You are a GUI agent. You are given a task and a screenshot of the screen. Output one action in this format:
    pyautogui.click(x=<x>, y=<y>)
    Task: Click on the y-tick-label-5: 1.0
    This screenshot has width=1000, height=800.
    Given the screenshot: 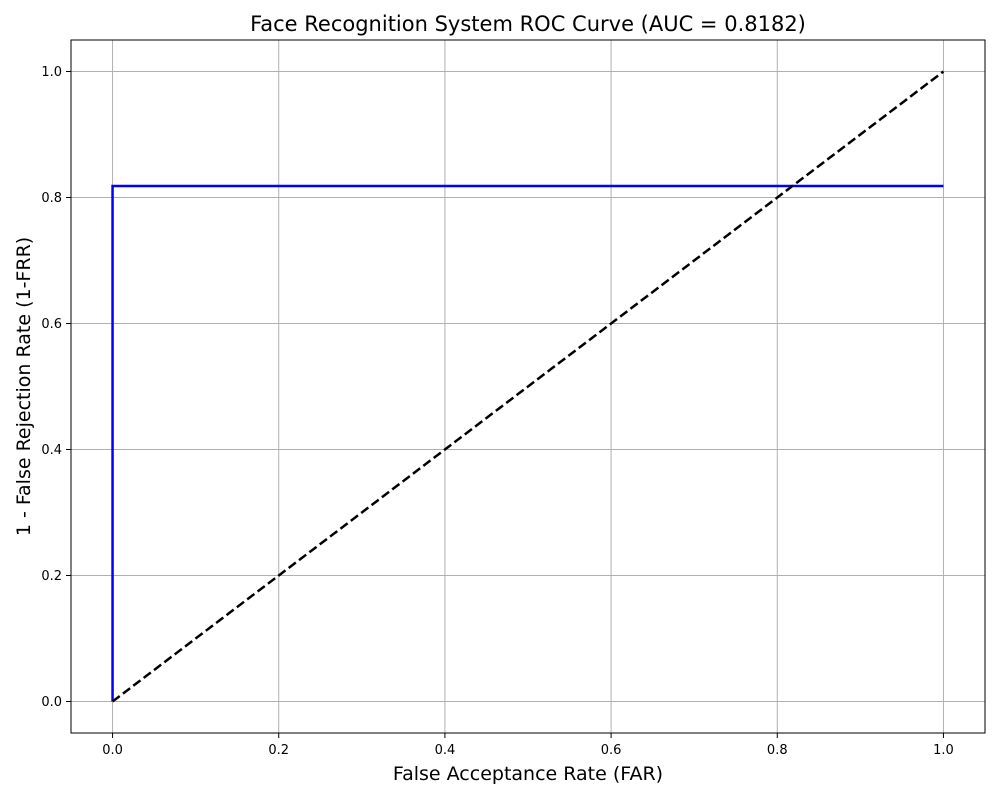 What is the action you would take?
    pyautogui.click(x=51, y=72)
    